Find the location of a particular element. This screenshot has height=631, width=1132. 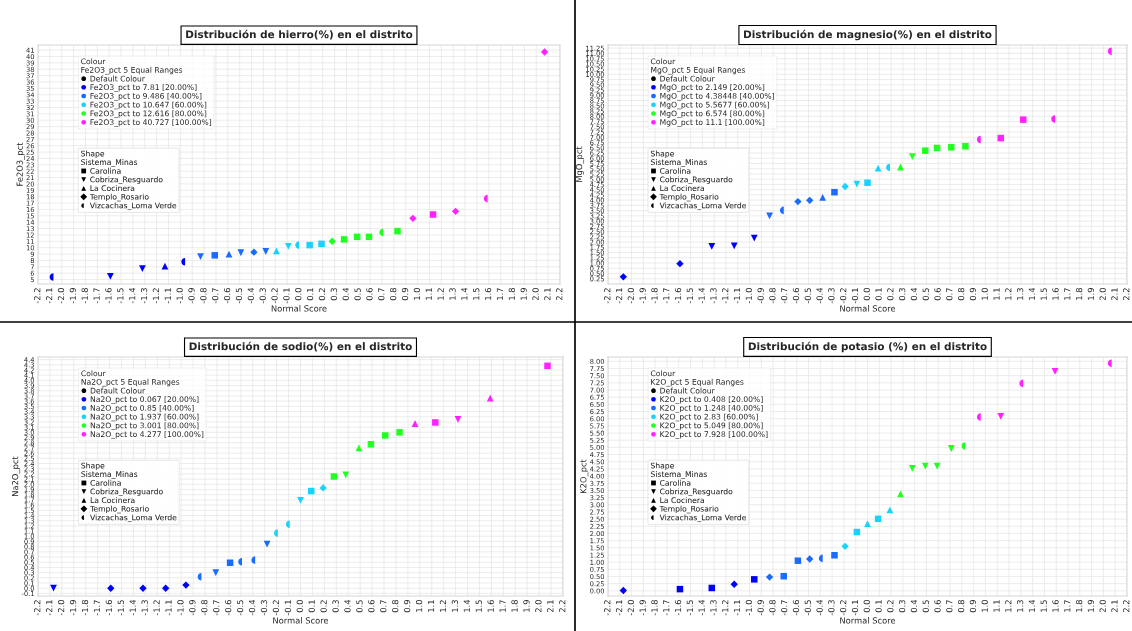

x-tick-label: -0.1 is located at coordinates (286, 296).